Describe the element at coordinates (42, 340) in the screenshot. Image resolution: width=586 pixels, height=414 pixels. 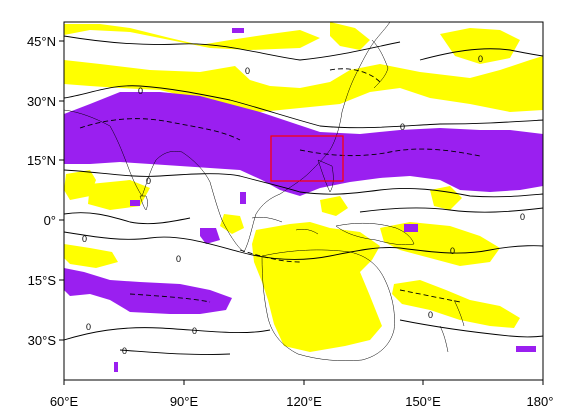
I see `lat-tick-label: 30°S` at that location.